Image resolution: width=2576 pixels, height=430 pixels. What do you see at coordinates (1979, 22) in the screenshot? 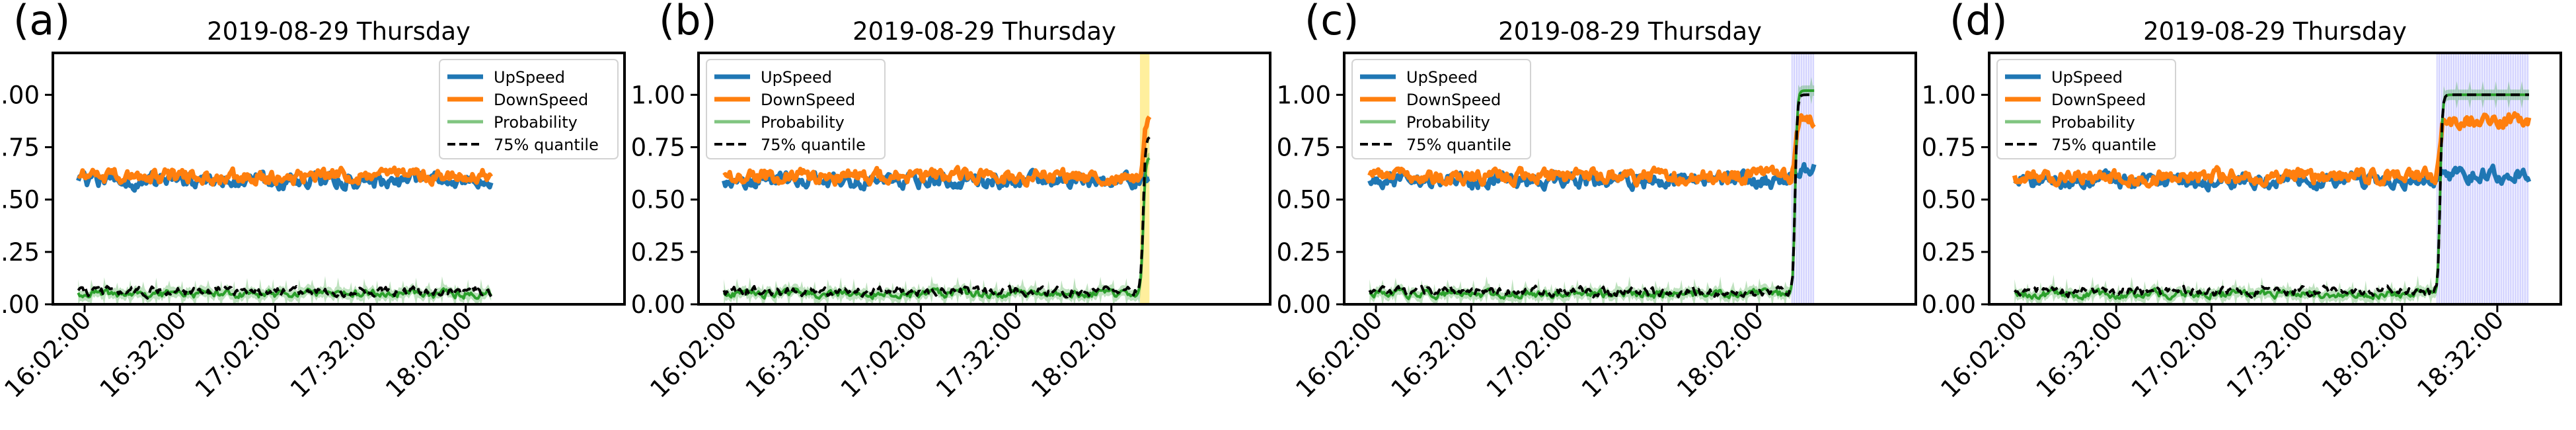
I see `panel-label: (d)` at bounding box center [1979, 22].